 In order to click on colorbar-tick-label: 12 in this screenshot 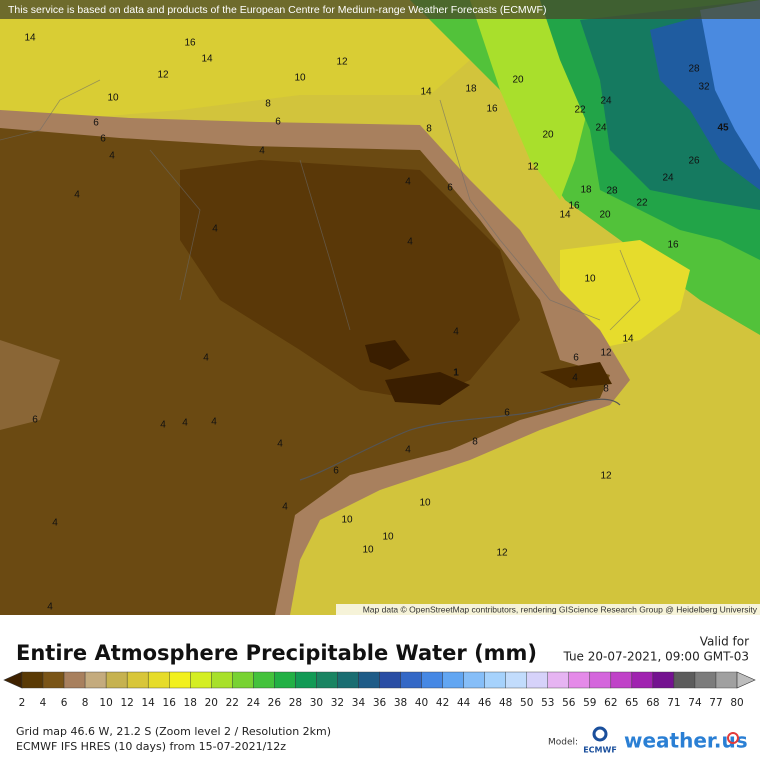, I will do `click(126, 703)`.